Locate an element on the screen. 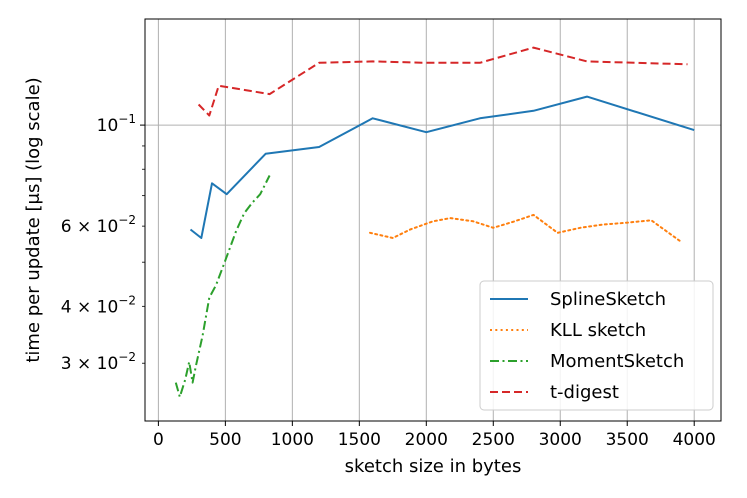  y-tick-base: 10 is located at coordinates (108, 126).